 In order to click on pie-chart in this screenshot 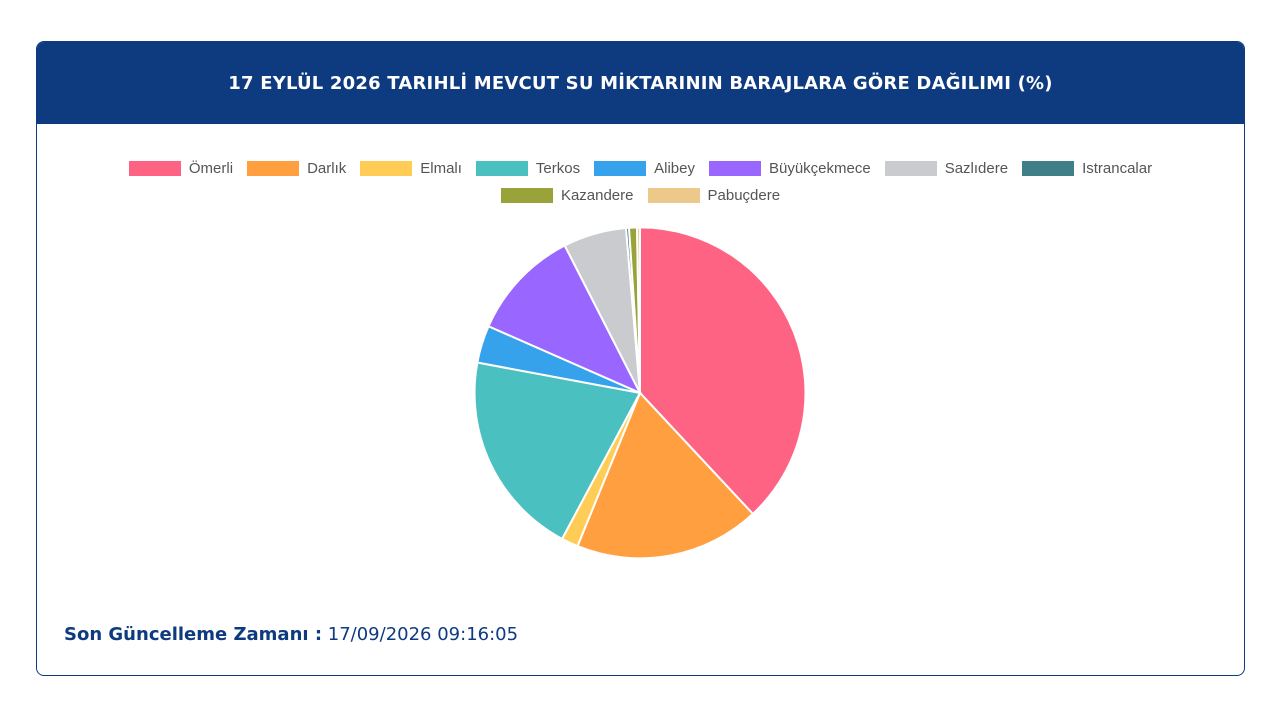, I will do `click(640, 393)`.